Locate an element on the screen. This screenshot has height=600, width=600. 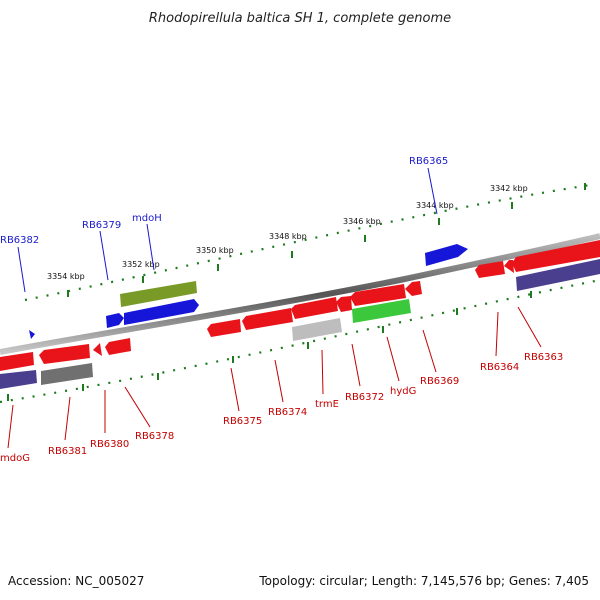
gene-label-trme: trmE is located at coordinates (327, 404).